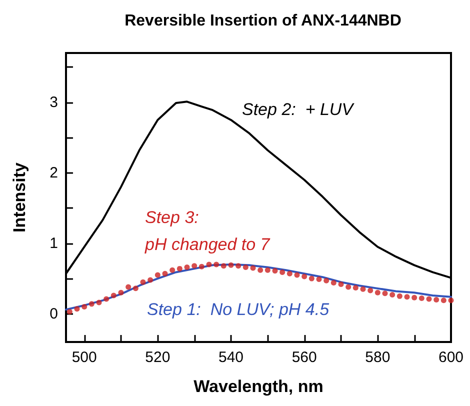 This screenshot has height=406, width=470. I want to click on x-tick-label: 560, so click(304, 357).